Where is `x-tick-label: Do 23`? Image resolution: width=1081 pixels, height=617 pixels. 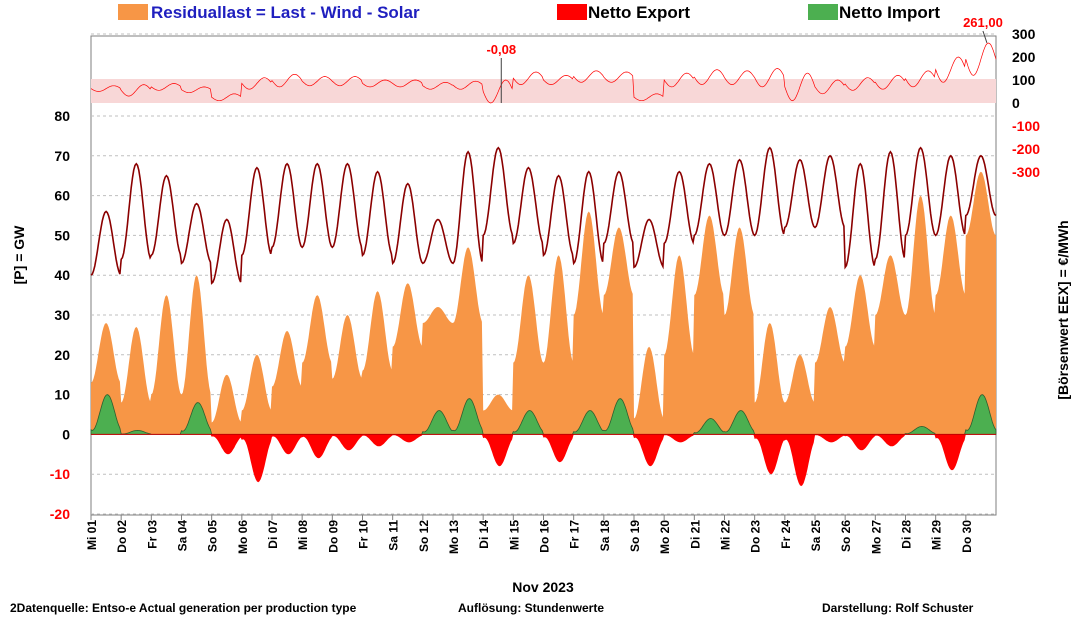 x-tick-label: Do 23 is located at coordinates (756, 536).